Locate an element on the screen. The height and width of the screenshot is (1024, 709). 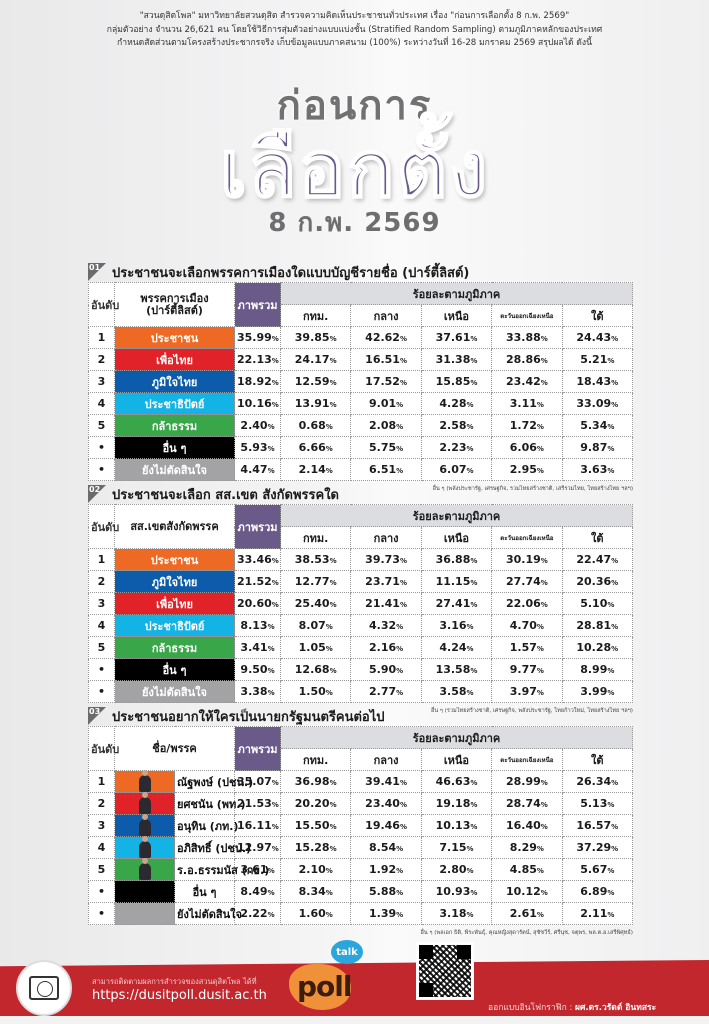
region-value: 3.11% is located at coordinates (527, 403).